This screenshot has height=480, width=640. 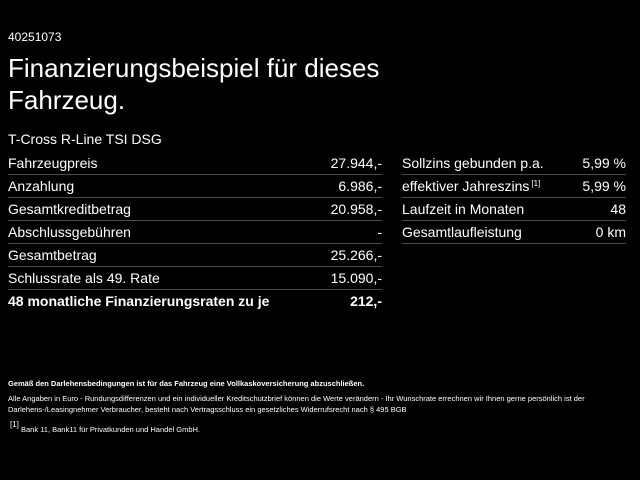 I want to click on table-row: Anzahlung 6.986,-, so click(x=195, y=186).